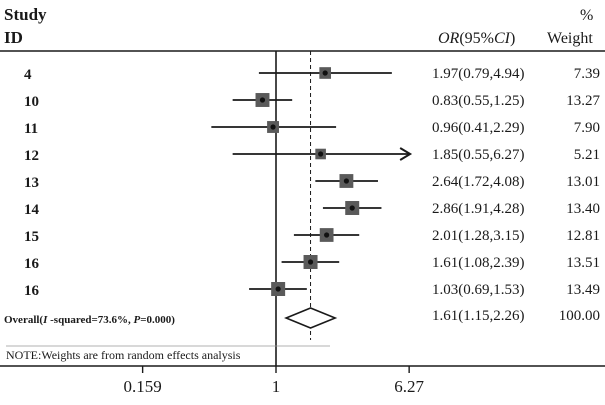  I want to click on or-ci-label: 2.01(1.28,3.15), so click(478, 236).